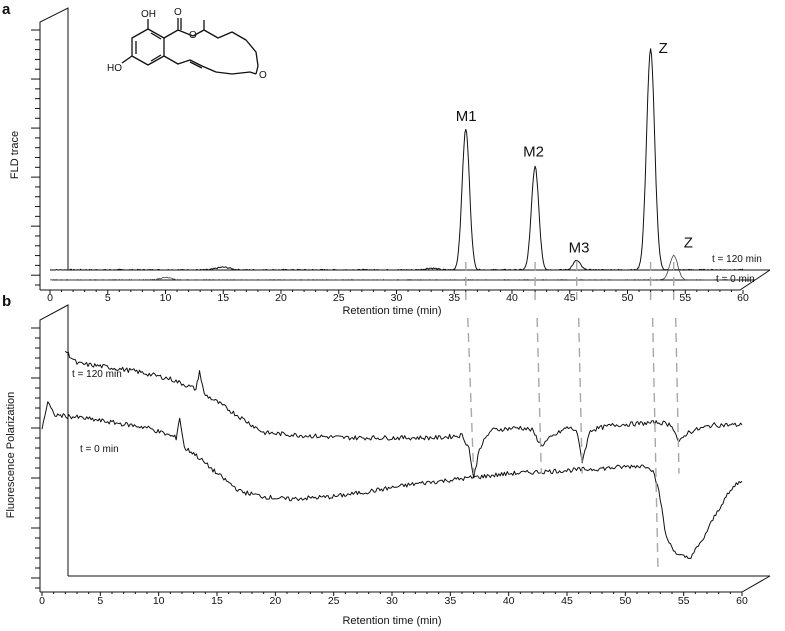 Image resolution: width=785 pixels, height=631 pixels. What do you see at coordinates (178, 12) in the screenshot?
I see `structure-label-carbonyl-o: O` at bounding box center [178, 12].